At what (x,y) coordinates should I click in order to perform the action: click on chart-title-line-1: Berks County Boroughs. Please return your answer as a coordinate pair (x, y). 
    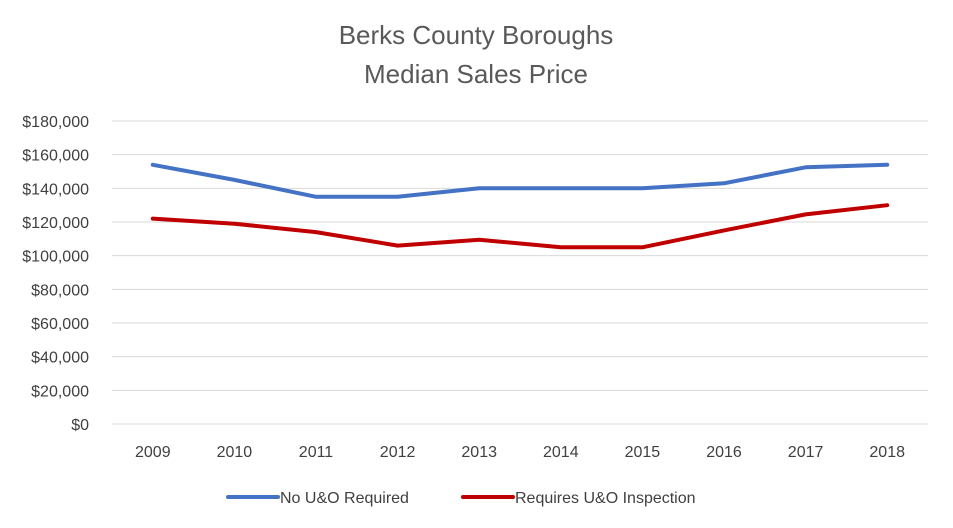
    Looking at the image, I should click on (476, 35).